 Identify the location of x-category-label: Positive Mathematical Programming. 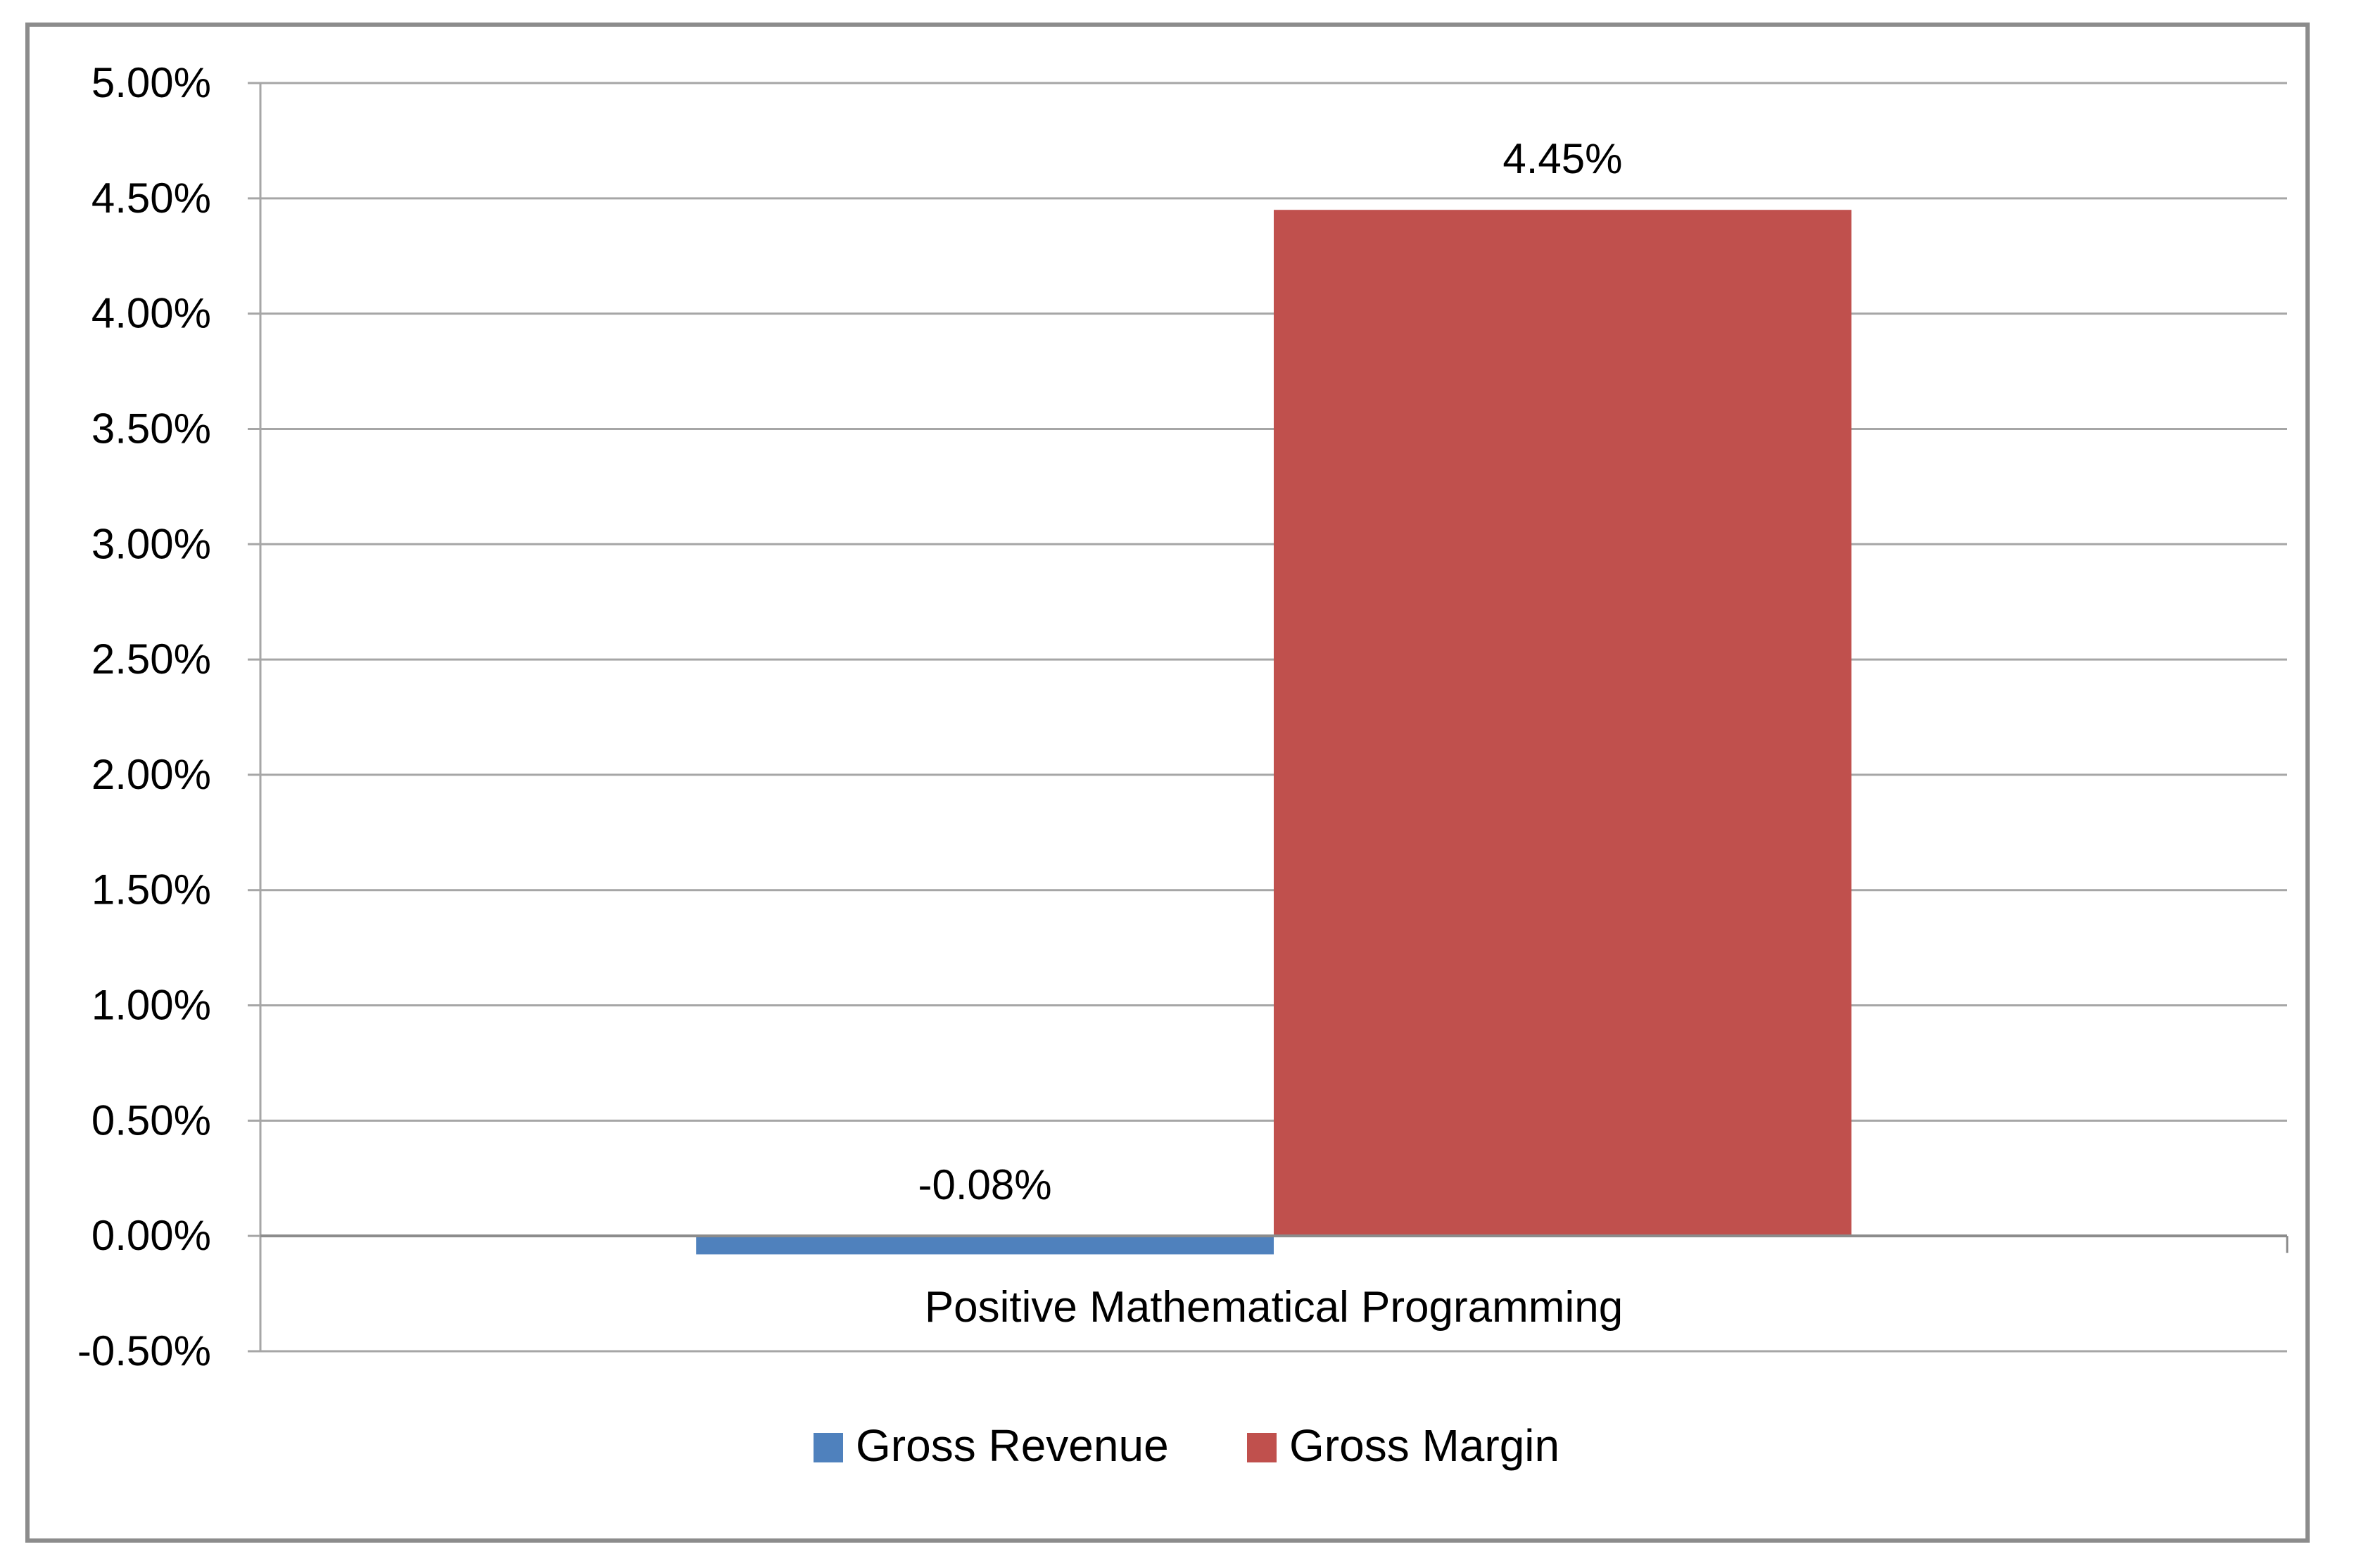
(1274, 1307).